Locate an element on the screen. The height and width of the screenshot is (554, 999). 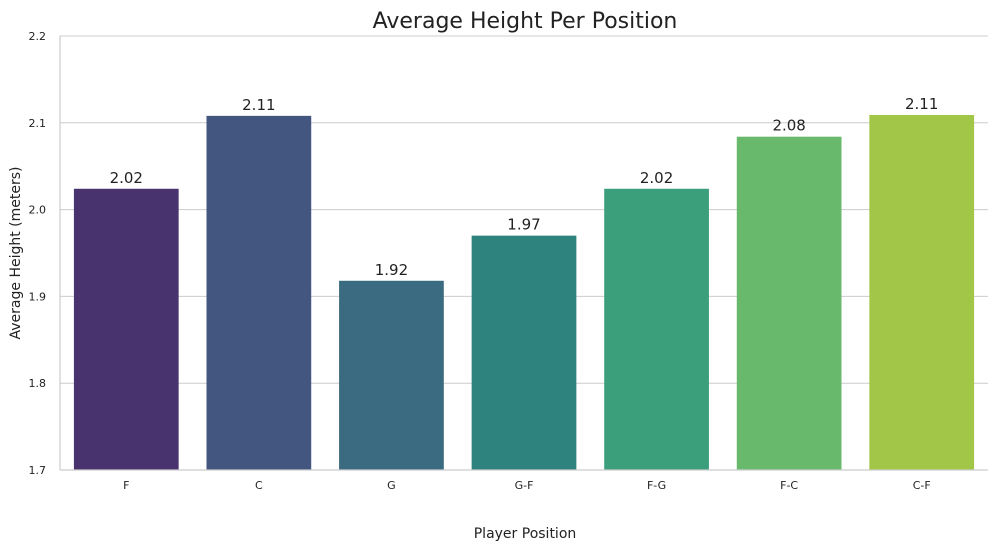
y-tick-label: 2.1 is located at coordinates (38, 123).